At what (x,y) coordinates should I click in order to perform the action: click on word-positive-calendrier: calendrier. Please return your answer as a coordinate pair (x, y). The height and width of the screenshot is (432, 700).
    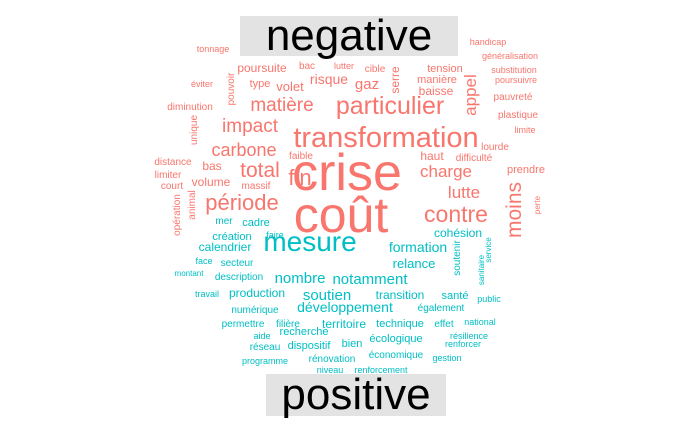
    Looking at the image, I should click on (225, 247).